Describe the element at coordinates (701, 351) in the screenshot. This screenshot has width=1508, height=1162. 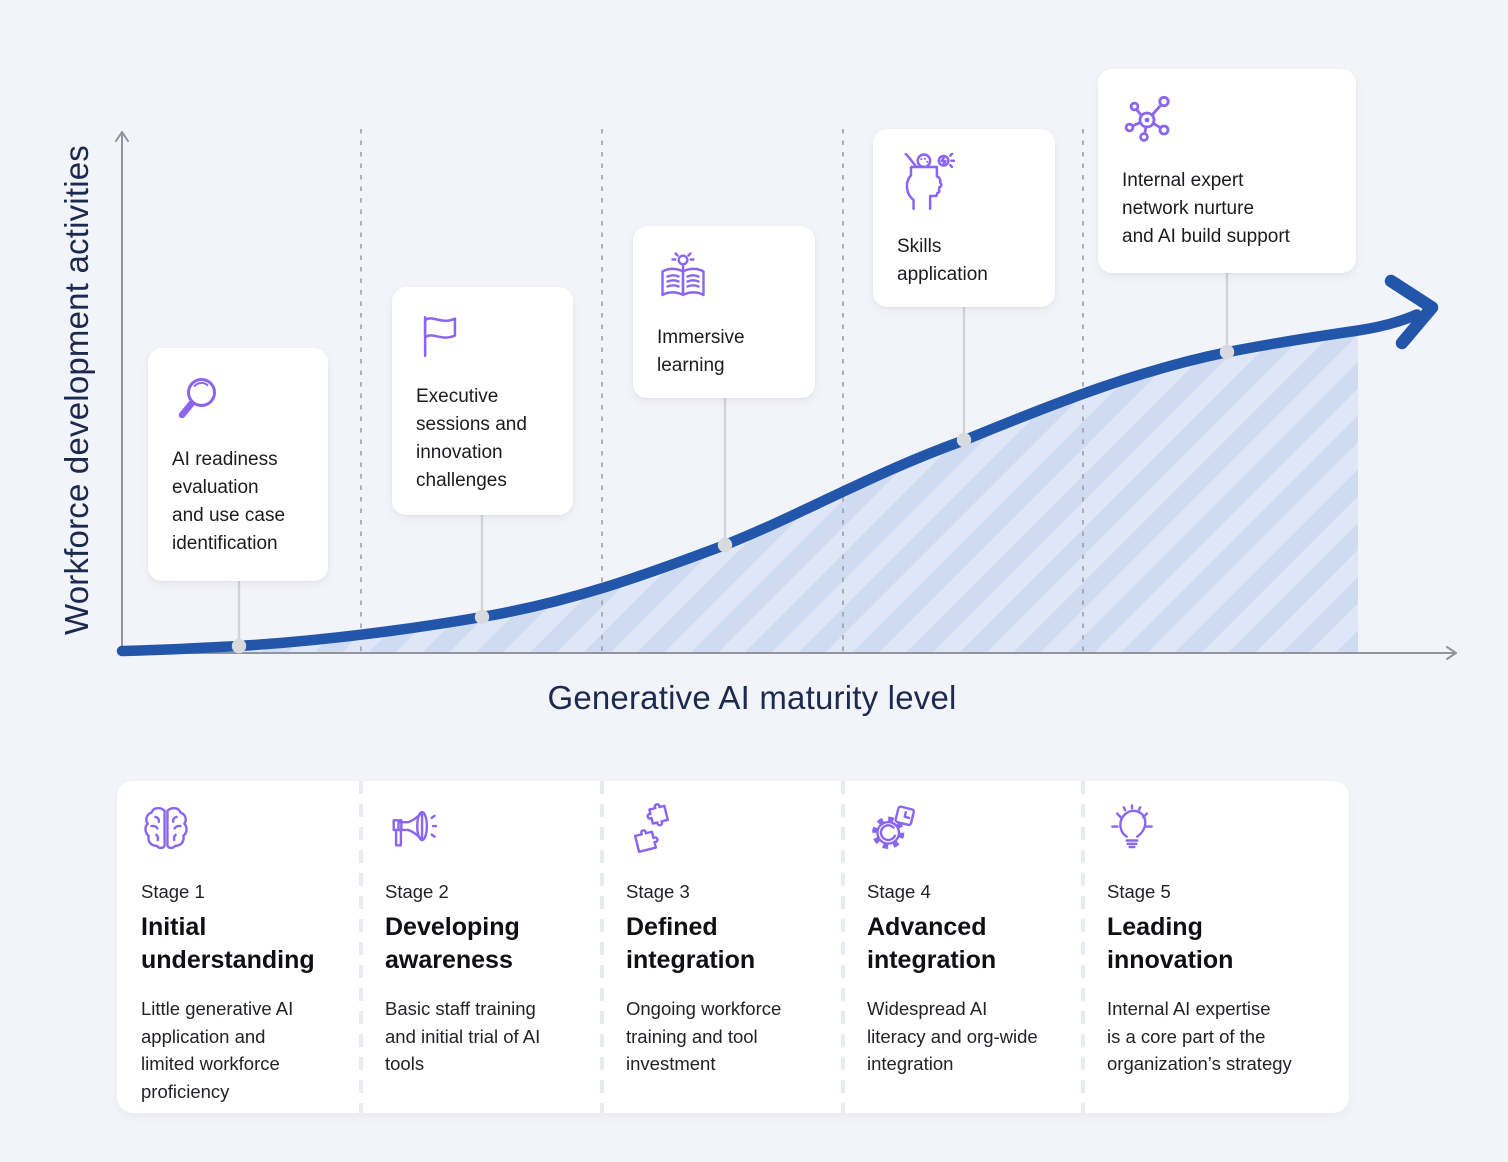
I see `callout-text: Immersive learning` at that location.